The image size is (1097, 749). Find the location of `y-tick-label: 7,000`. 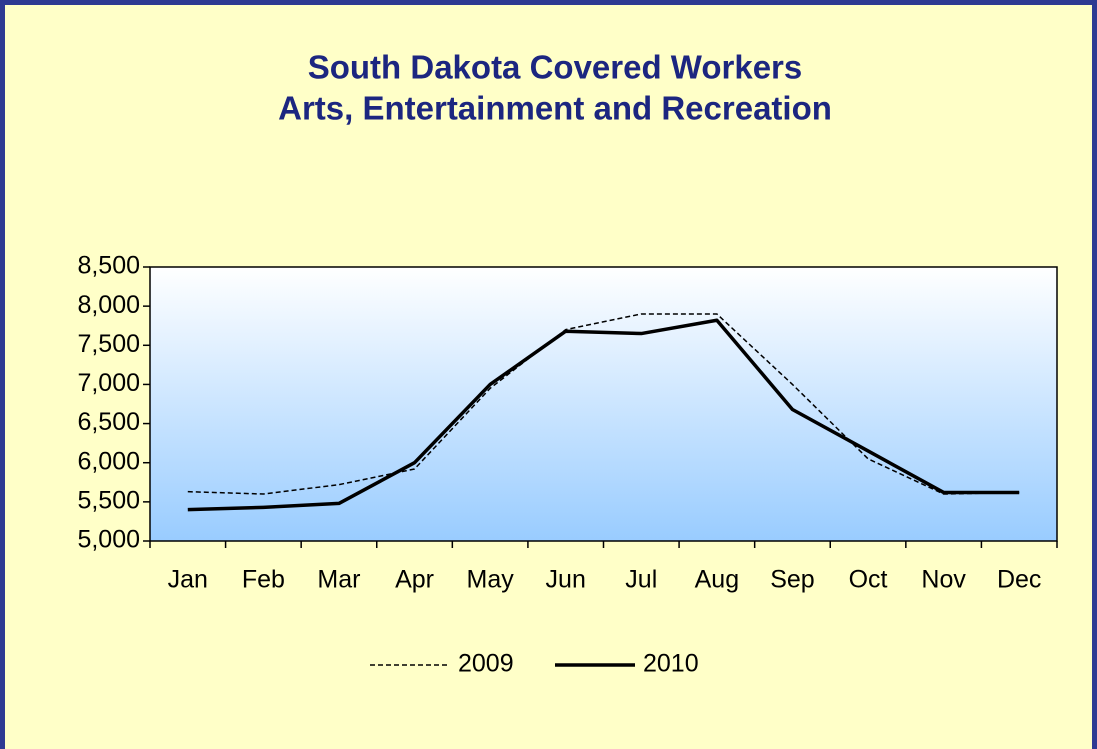

y-tick-label: 7,000 is located at coordinates (108, 383).